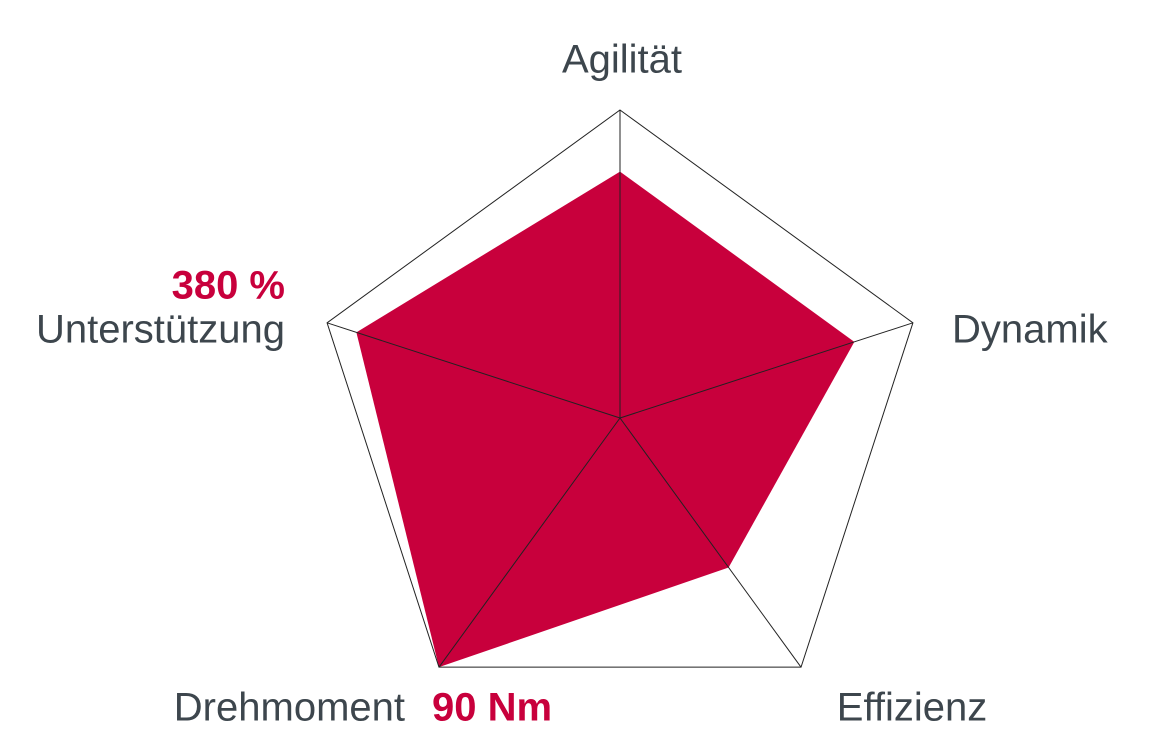 Image resolution: width=1172 pixels, height=750 pixels. I want to click on axis-label: Effizienz, so click(912, 708).